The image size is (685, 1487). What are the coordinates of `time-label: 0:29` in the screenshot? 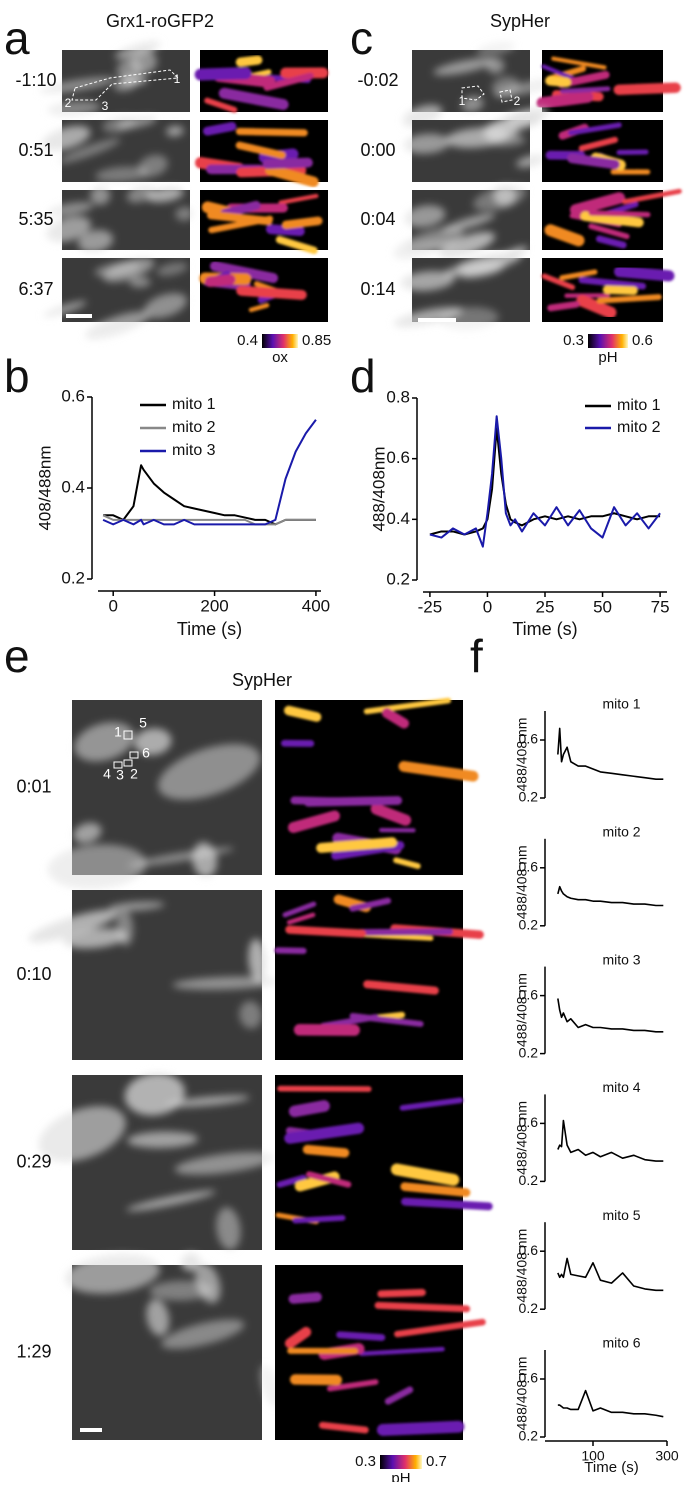 It's located at (33, 1161).